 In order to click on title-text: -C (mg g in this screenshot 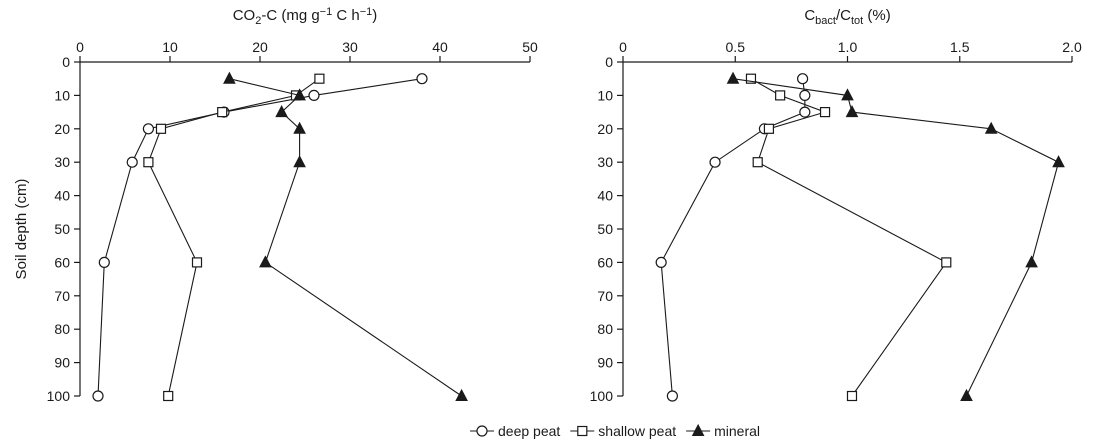, I will do `click(290, 15)`.